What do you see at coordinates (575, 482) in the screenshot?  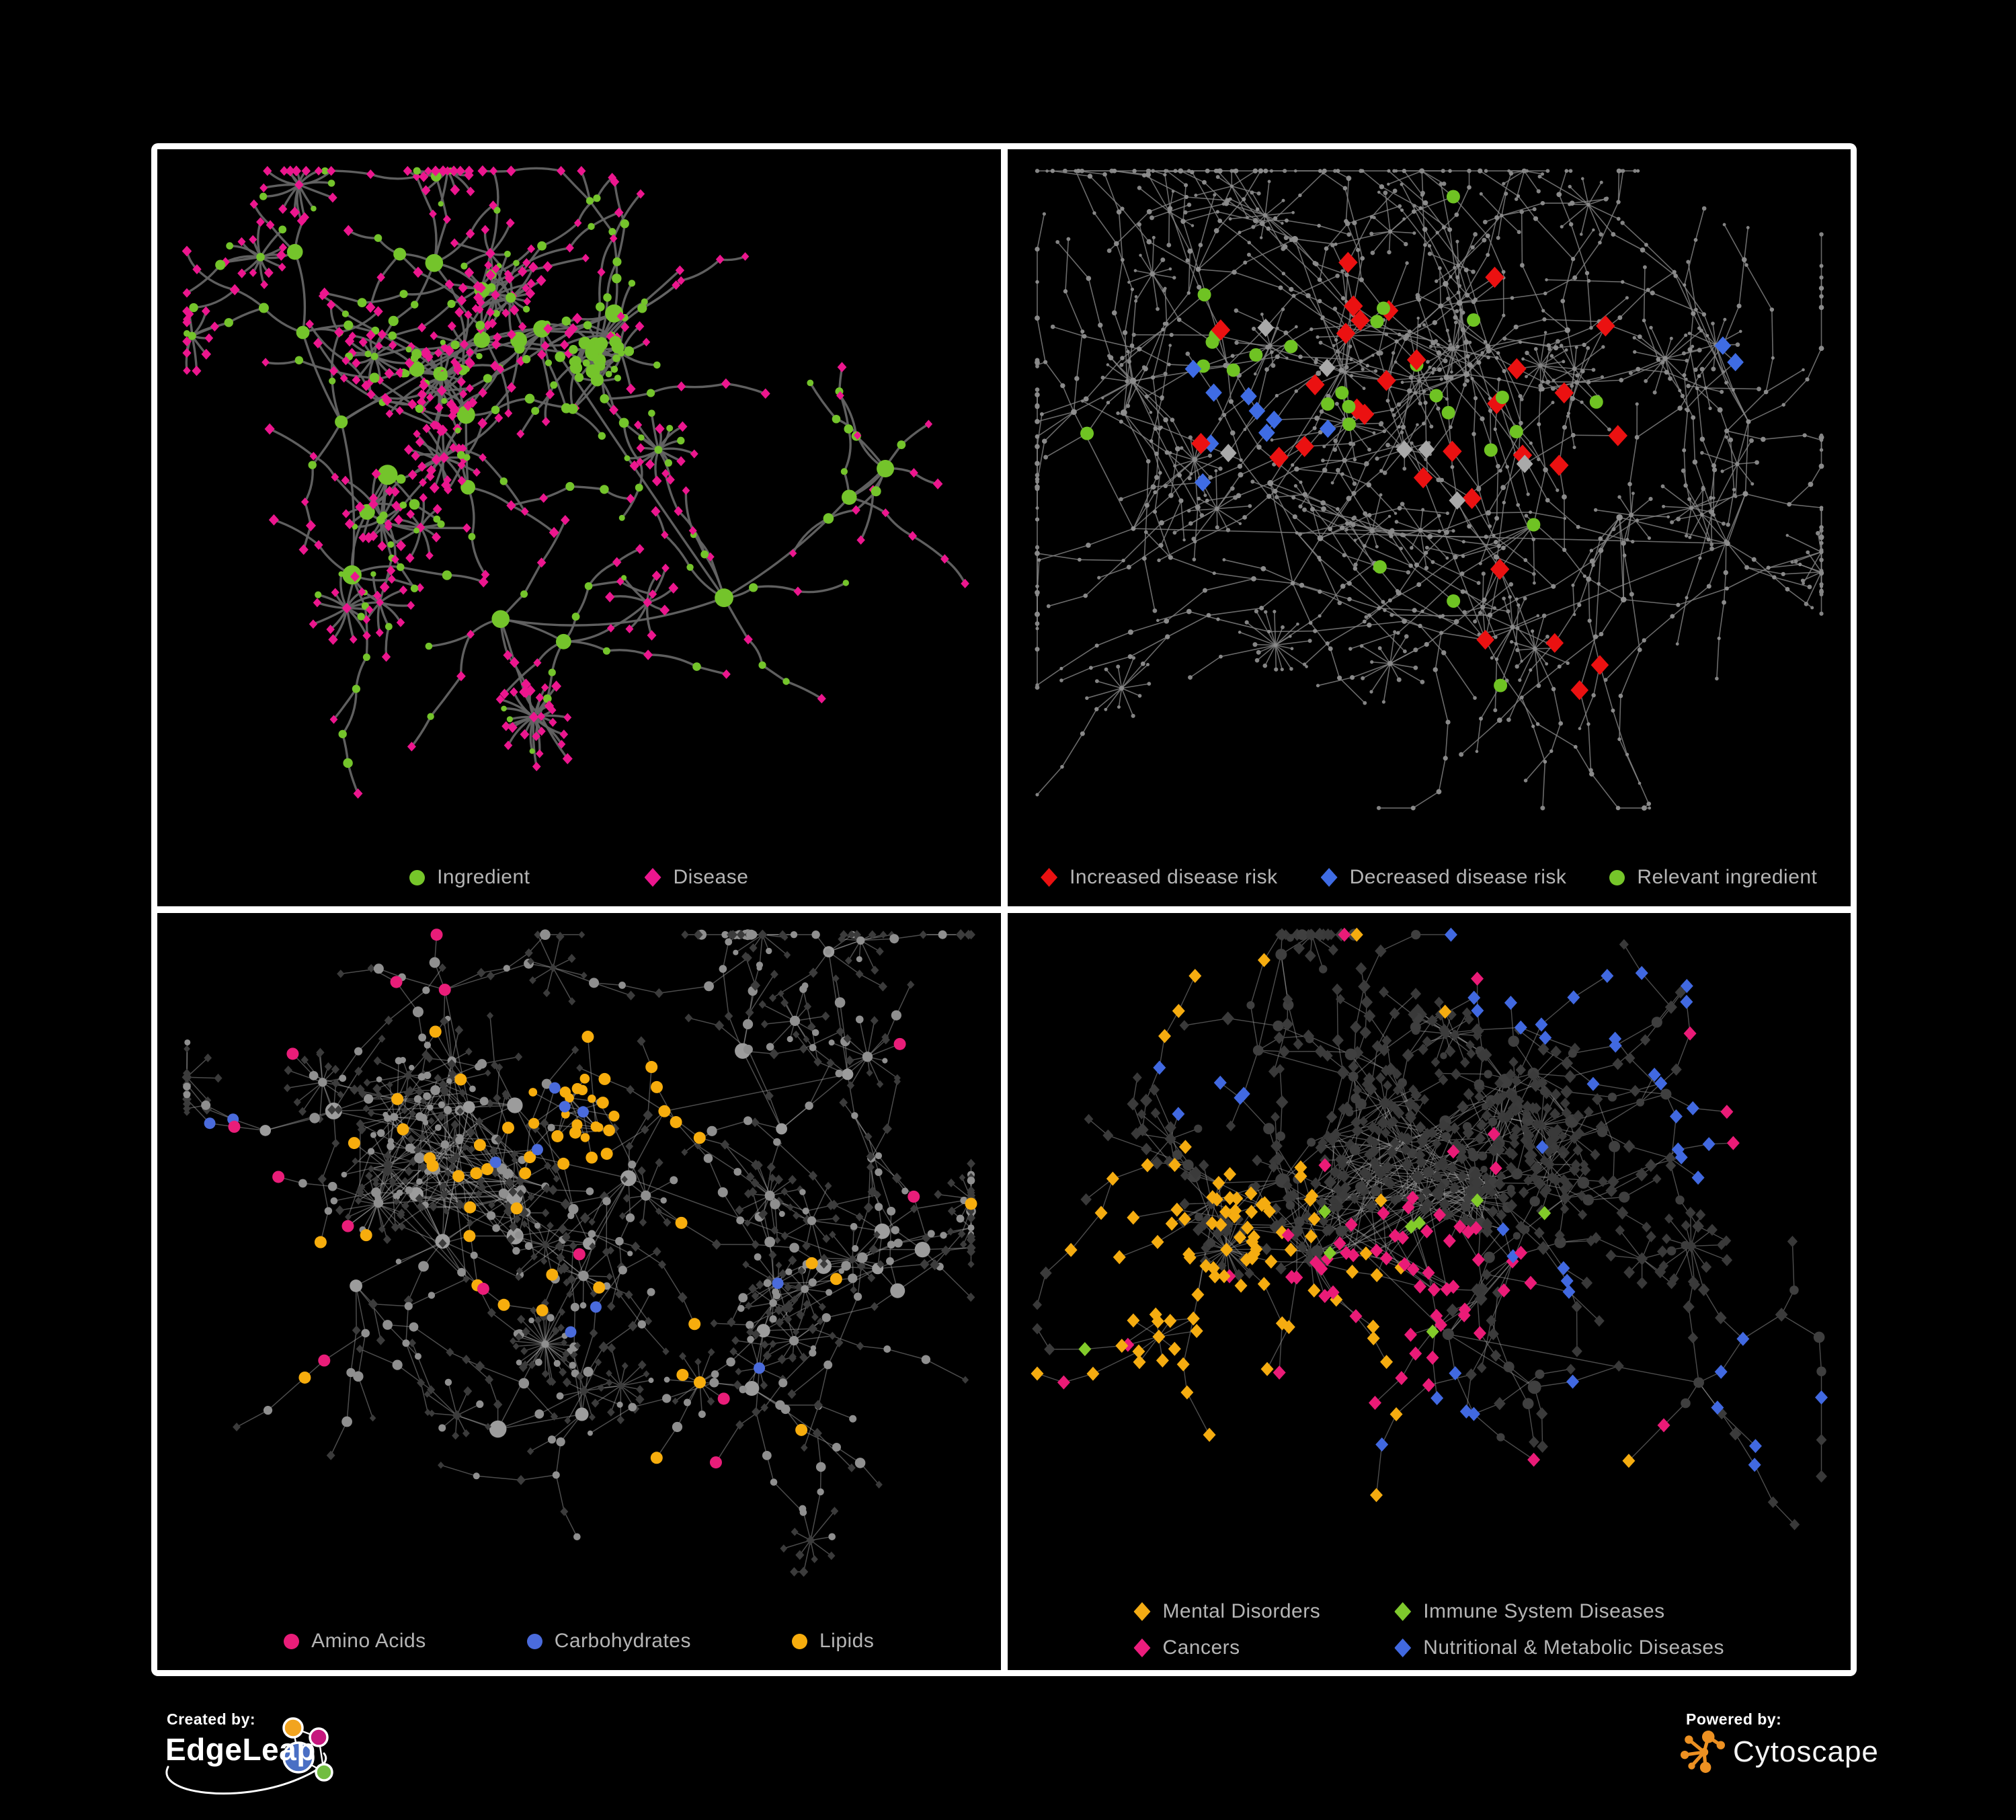 I see `network-graph-ingredient-disease` at bounding box center [575, 482].